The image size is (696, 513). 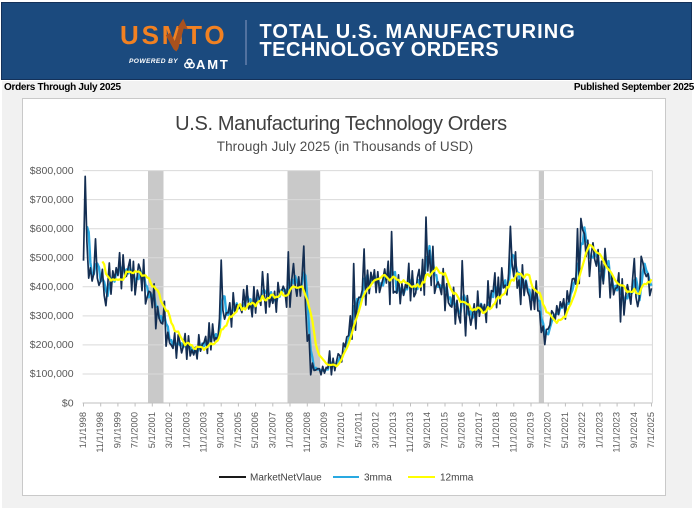 What do you see at coordinates (272, 430) in the screenshot?
I see `svg-text: 3/1/2007` at bounding box center [272, 430].